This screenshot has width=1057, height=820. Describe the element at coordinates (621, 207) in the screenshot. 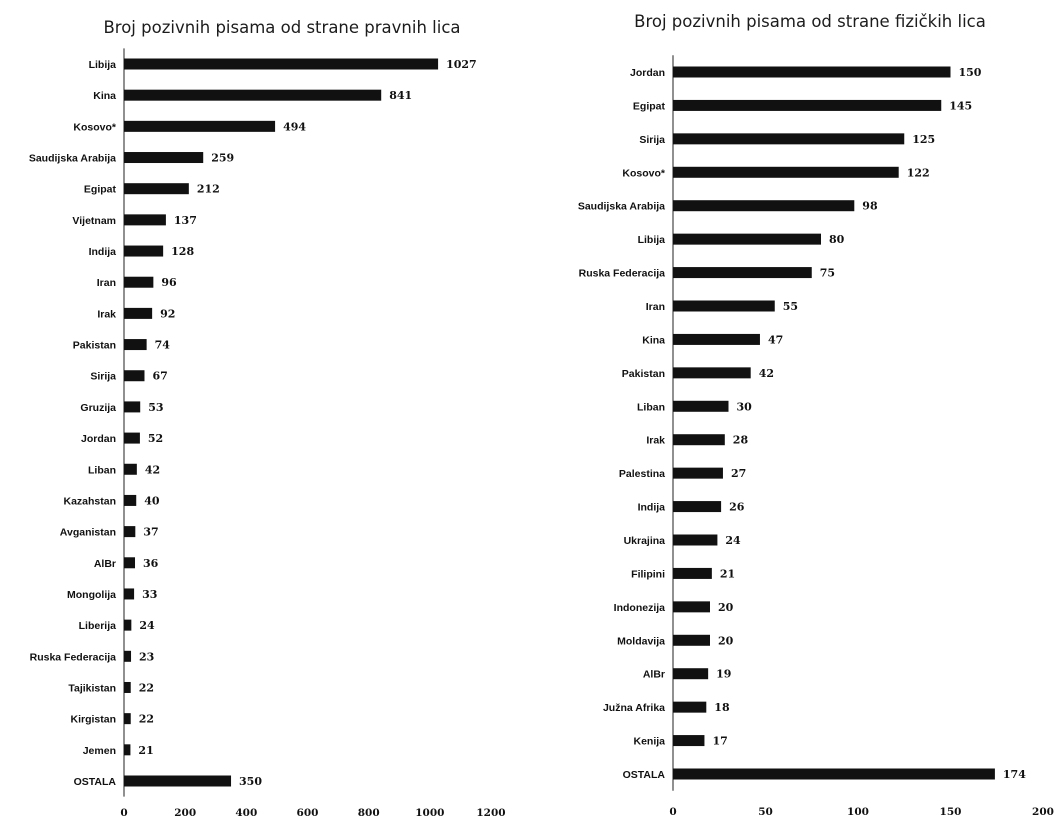

I see `category-label: Saudijska Arabija` at that location.